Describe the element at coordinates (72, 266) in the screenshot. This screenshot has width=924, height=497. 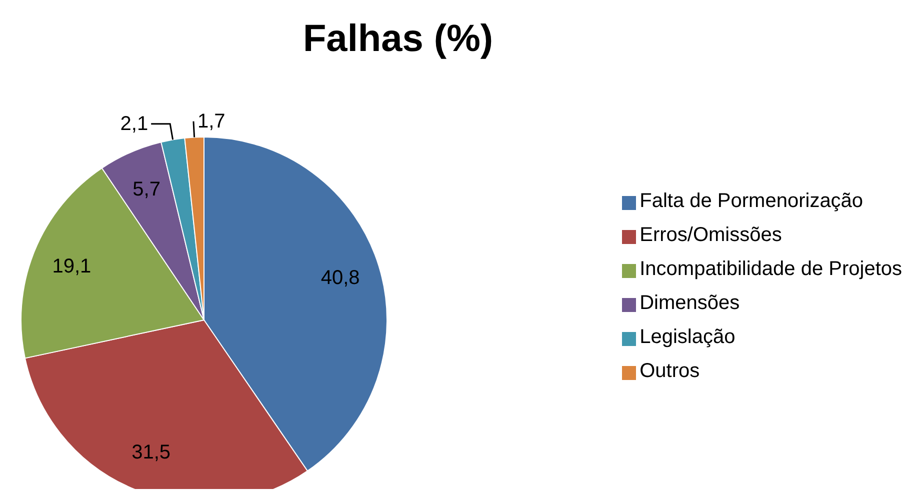
I see `data-label: 19,1` at that location.